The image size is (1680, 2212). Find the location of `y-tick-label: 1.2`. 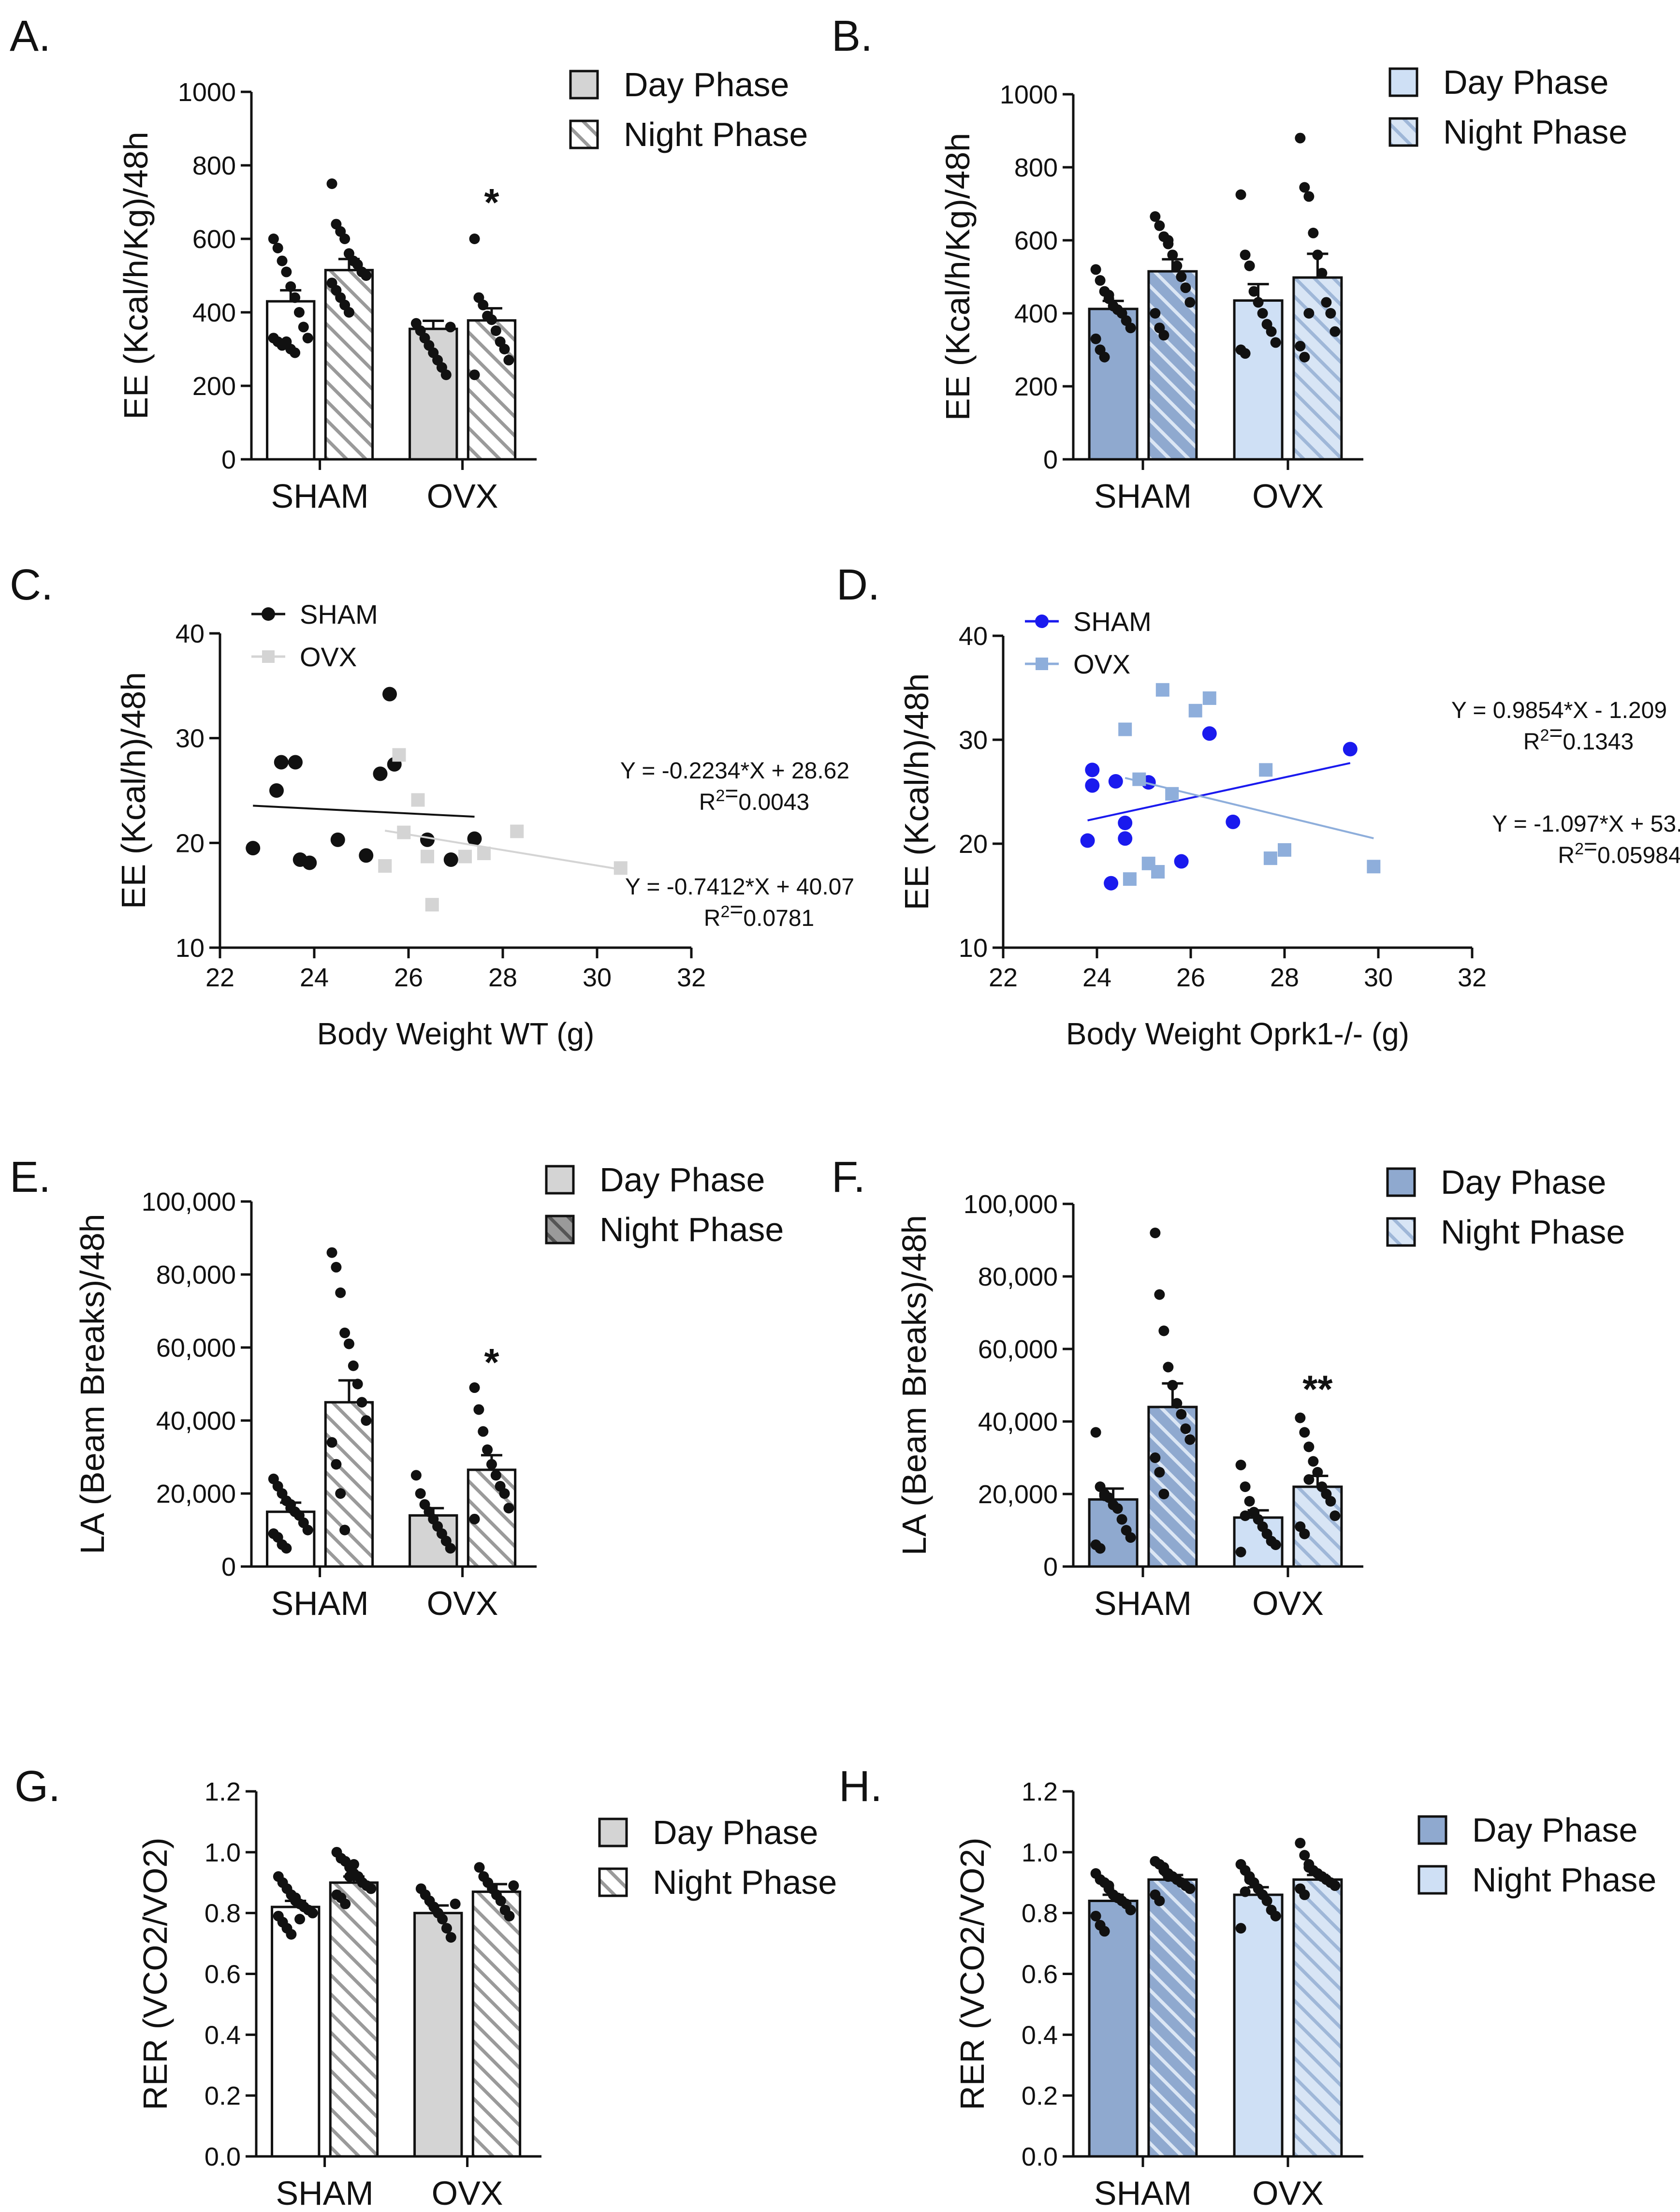

y-tick-label: 1.2 is located at coordinates (1040, 1792).